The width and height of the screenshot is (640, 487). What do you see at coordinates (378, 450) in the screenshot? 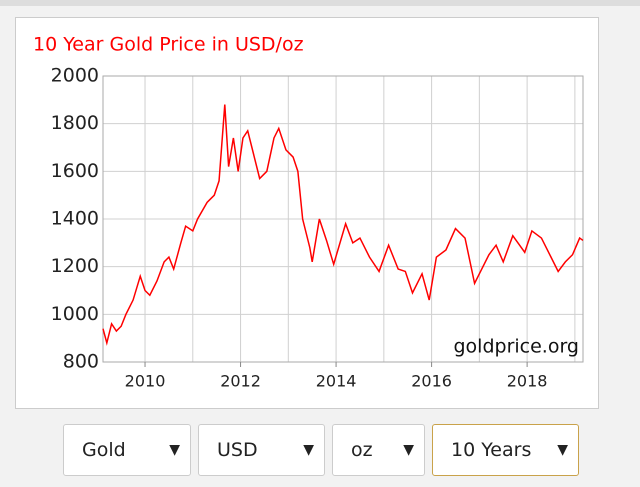
I see `unit-select: oz ▼` at bounding box center [378, 450].